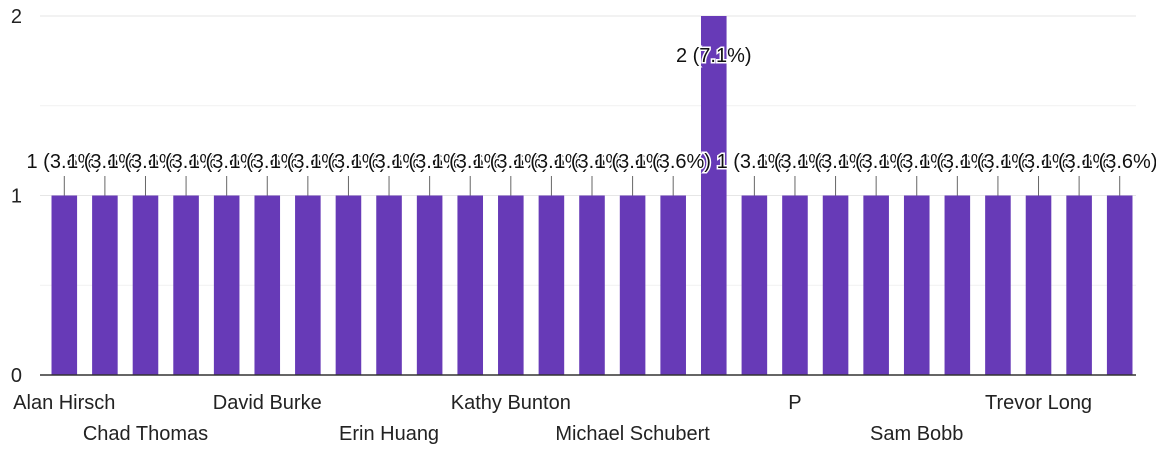 This screenshot has width=1156, height=450. I want to click on x-axis-label: Kathy Bunton, so click(511, 403).